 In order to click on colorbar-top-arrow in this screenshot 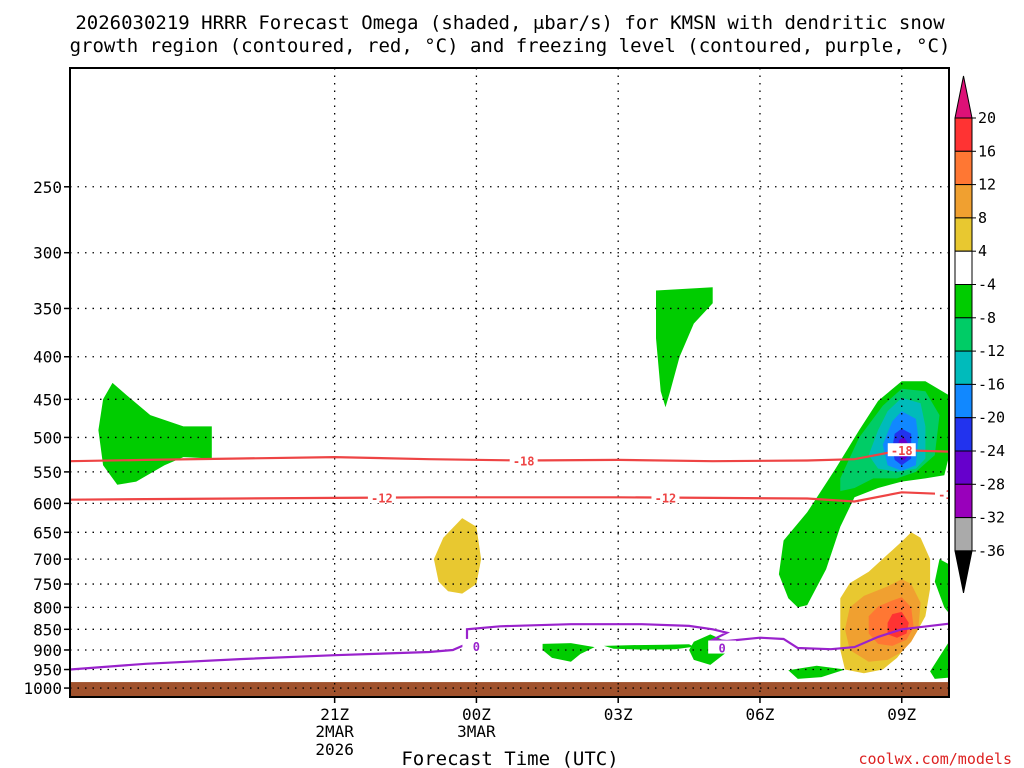, I will do `click(963, 97)`.